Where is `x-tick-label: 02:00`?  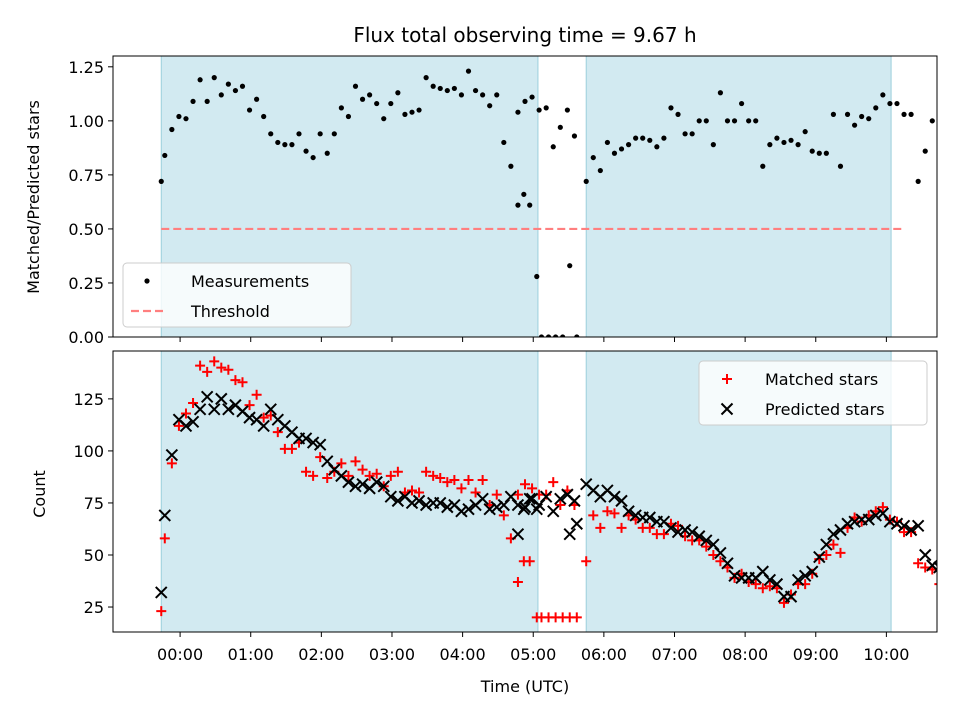
x-tick-label: 02:00 is located at coordinates (321, 654).